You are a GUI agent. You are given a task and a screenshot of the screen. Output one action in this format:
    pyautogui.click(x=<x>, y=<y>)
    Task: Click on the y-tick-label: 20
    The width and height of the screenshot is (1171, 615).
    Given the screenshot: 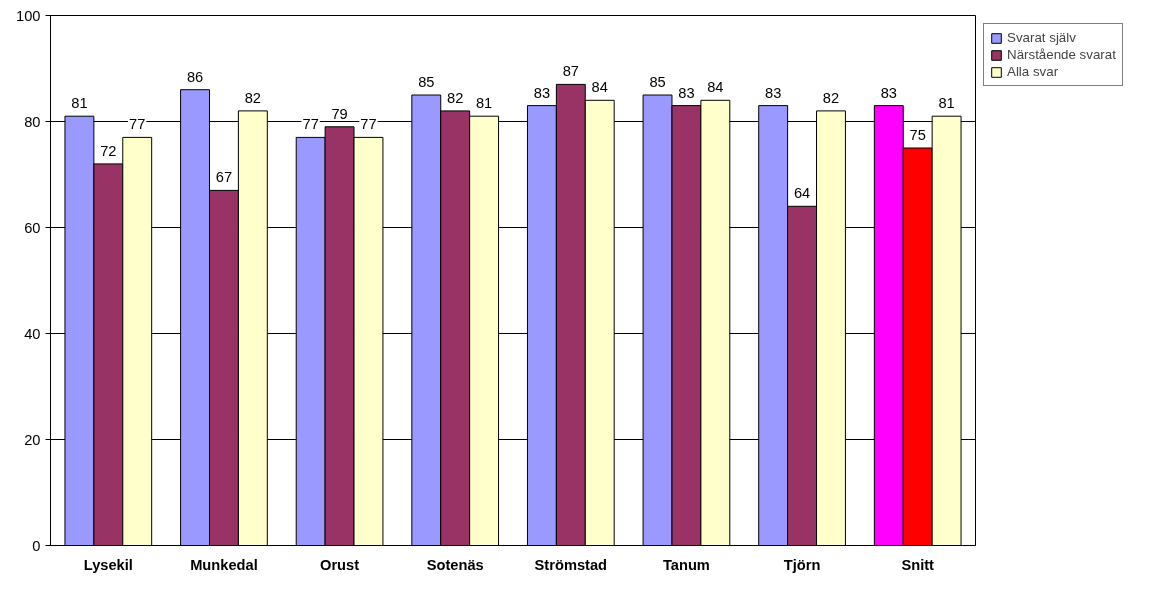 What is the action you would take?
    pyautogui.click(x=32, y=439)
    